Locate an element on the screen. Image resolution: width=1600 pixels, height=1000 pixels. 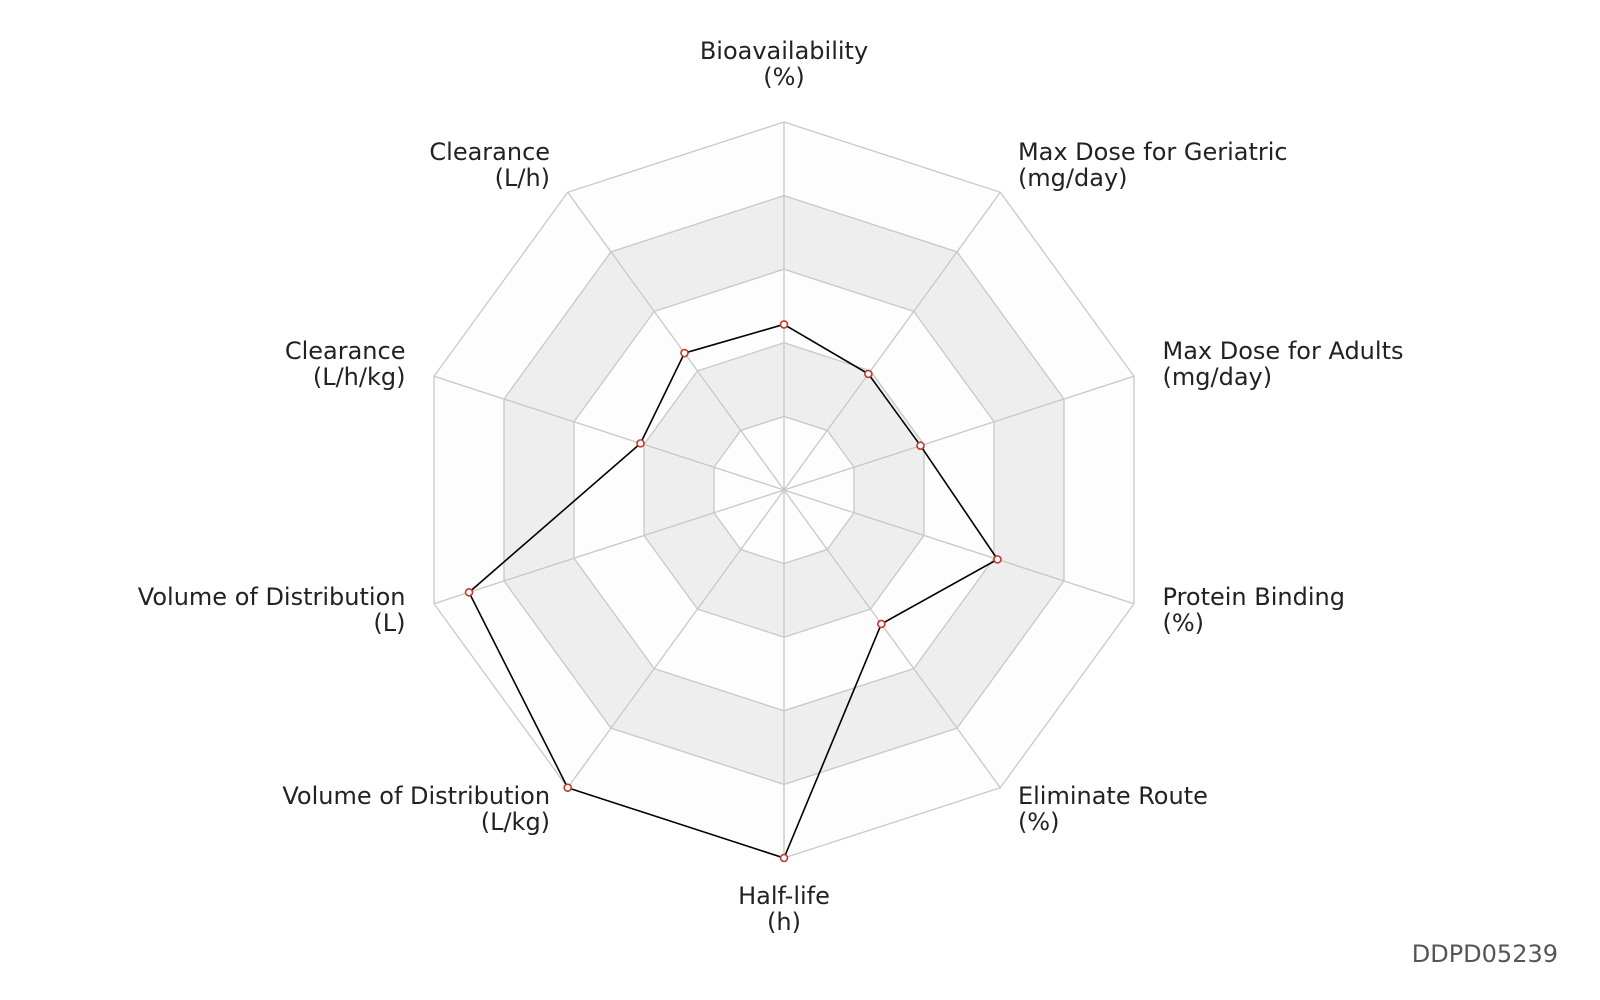
axis-unit: (L/h/kg) is located at coordinates (359, 377).